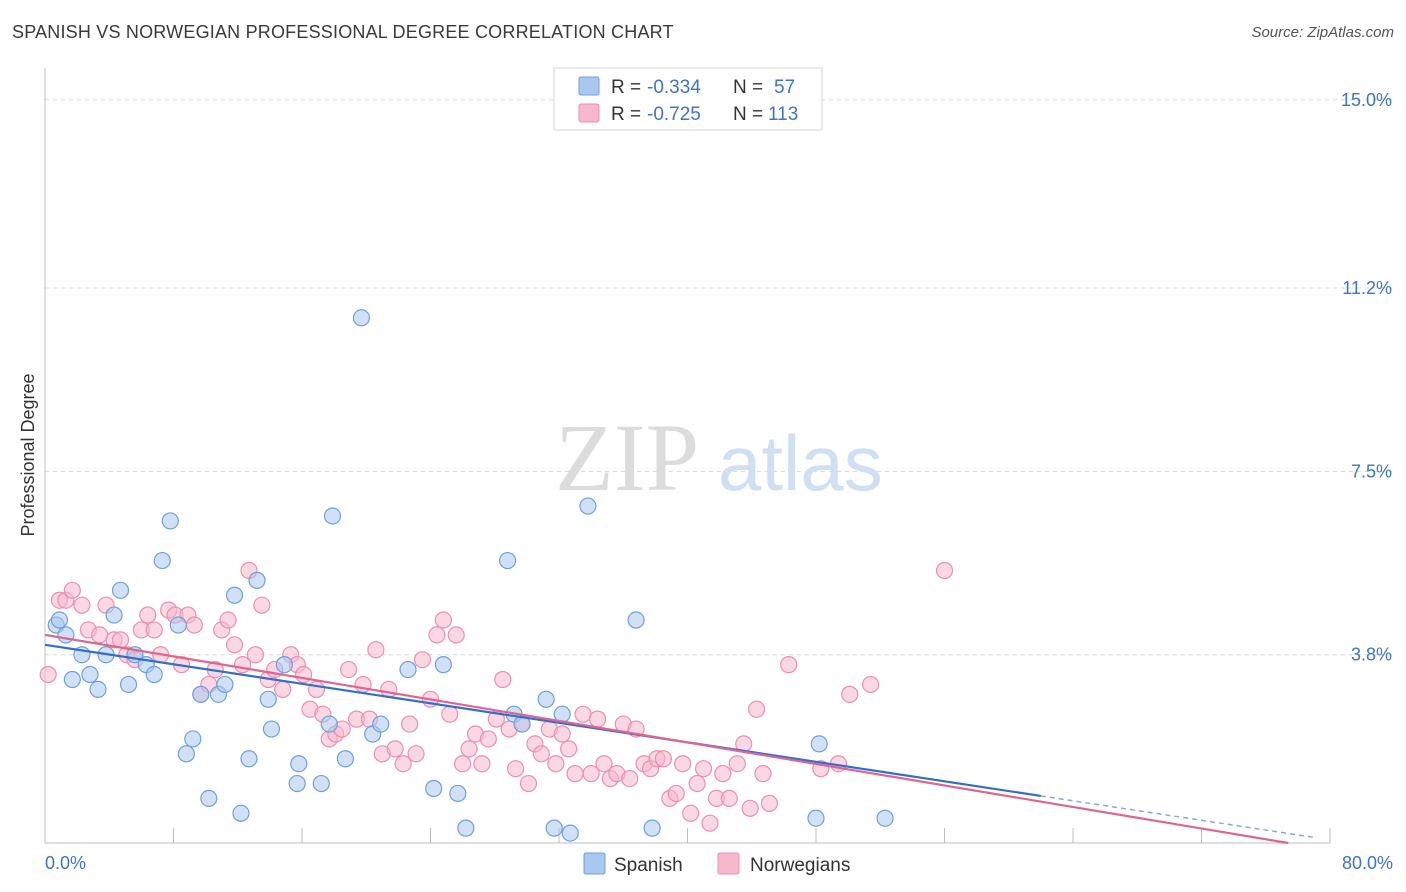 The image size is (1406, 892). I want to click on series-legend-label-spanish: Spanish, so click(648, 865).